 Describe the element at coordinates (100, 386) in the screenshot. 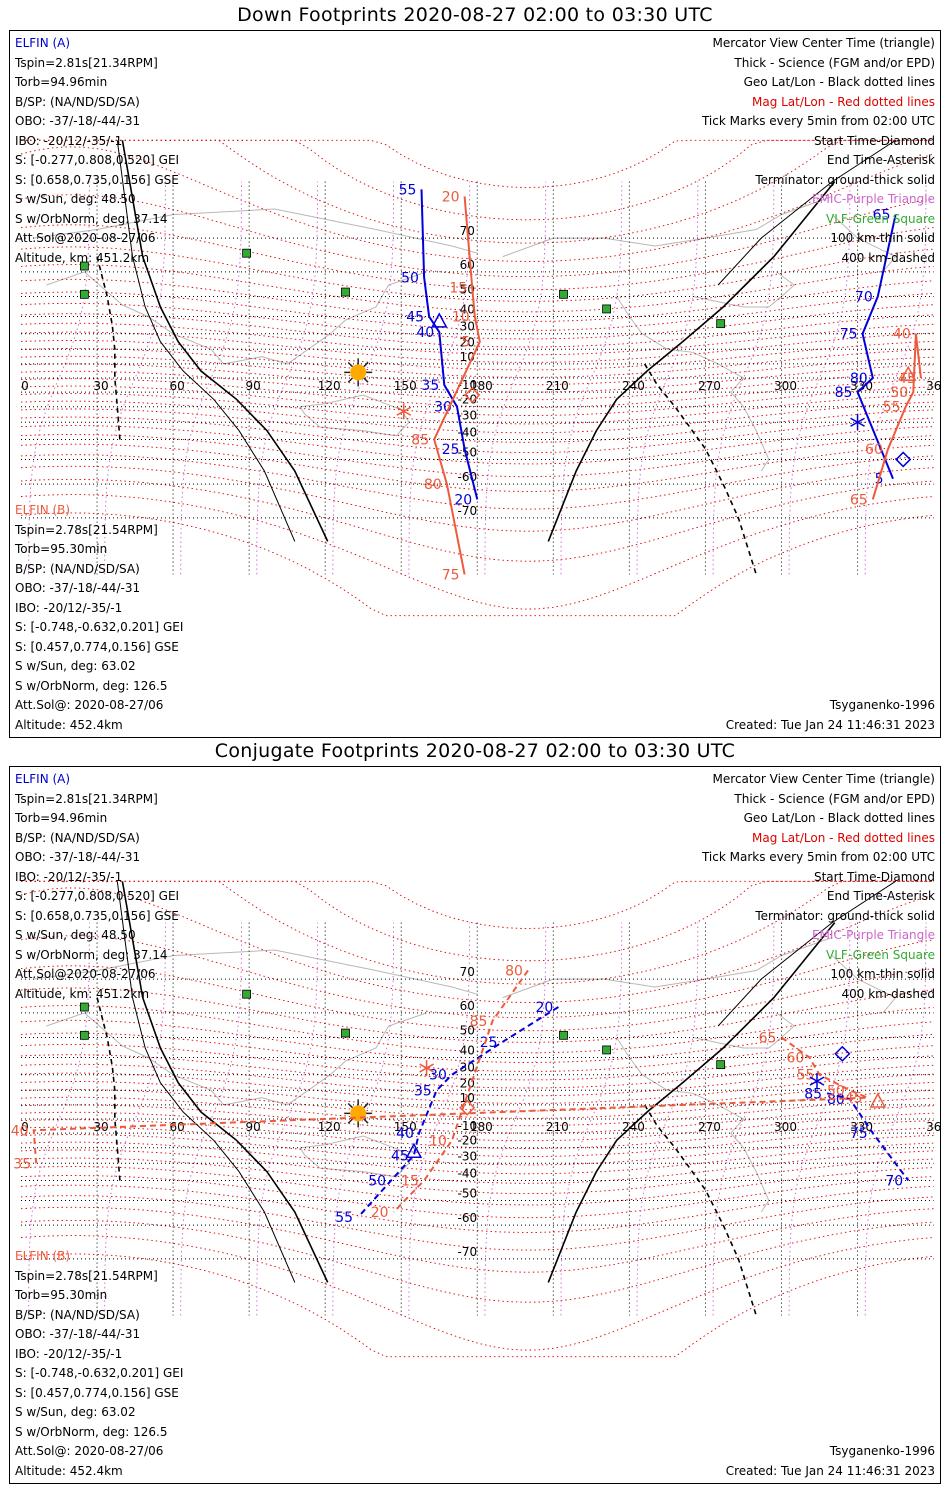

I see `x-tick-label: 30` at that location.